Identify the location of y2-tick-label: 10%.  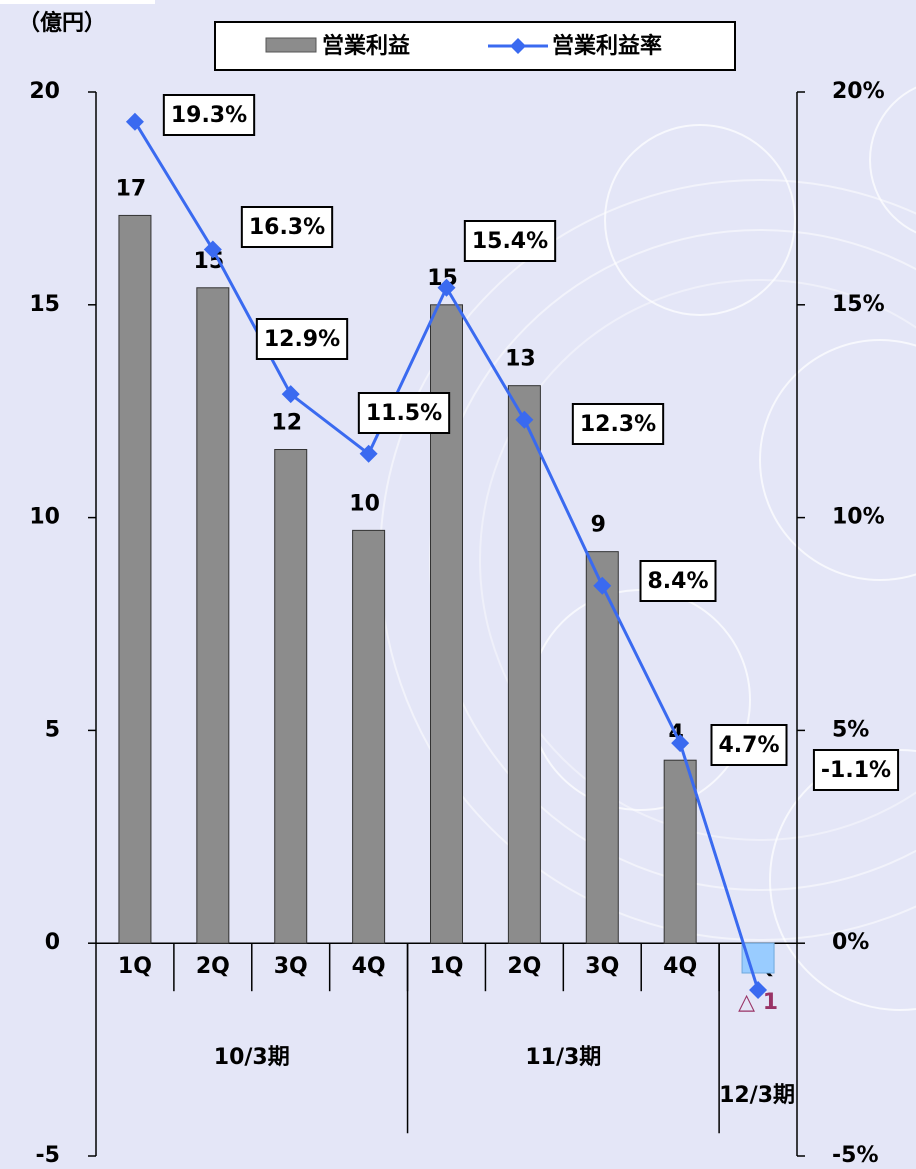
(858, 517).